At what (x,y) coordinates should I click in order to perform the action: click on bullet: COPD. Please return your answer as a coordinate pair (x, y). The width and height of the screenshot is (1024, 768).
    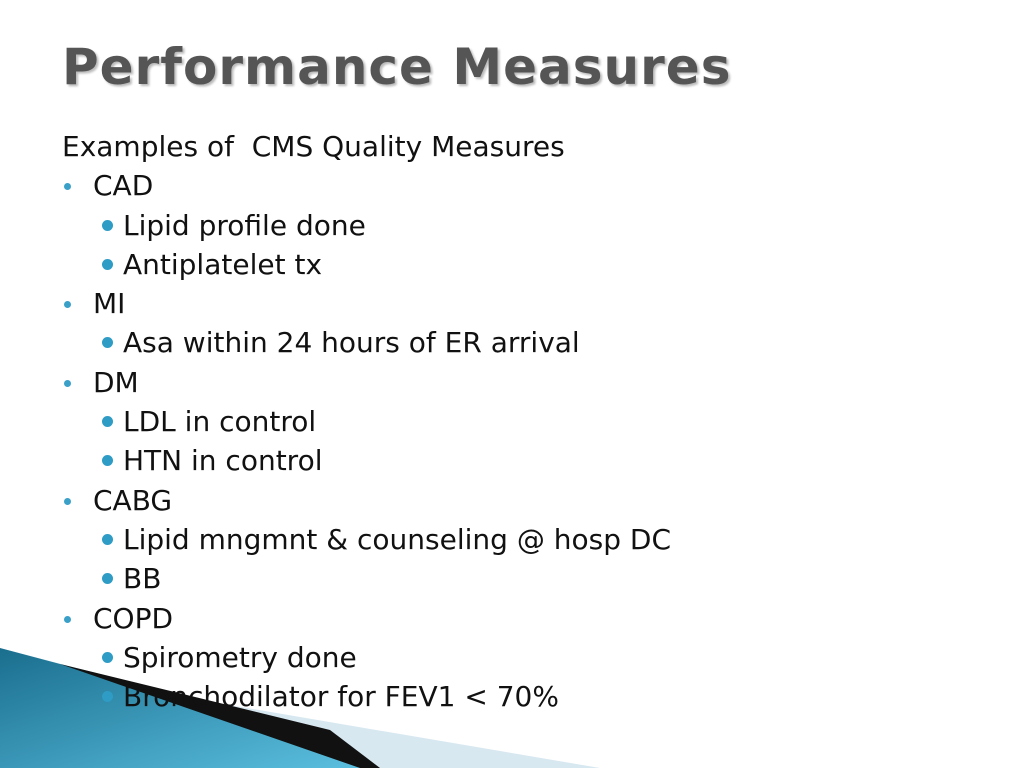
    Looking at the image, I should click on (366, 618).